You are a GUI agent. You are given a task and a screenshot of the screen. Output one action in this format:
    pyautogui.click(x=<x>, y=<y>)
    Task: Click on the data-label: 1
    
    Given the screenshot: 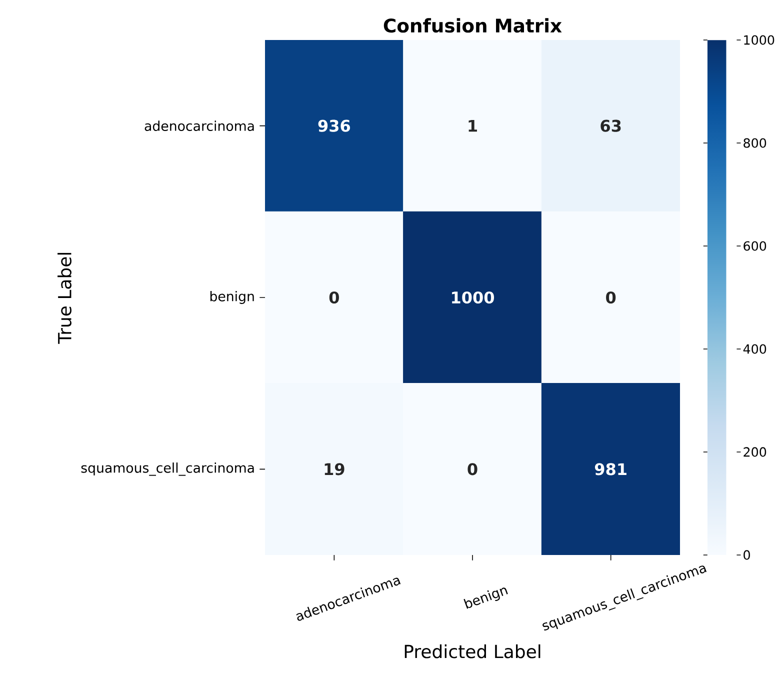 What is the action you would take?
    pyautogui.click(x=472, y=126)
    